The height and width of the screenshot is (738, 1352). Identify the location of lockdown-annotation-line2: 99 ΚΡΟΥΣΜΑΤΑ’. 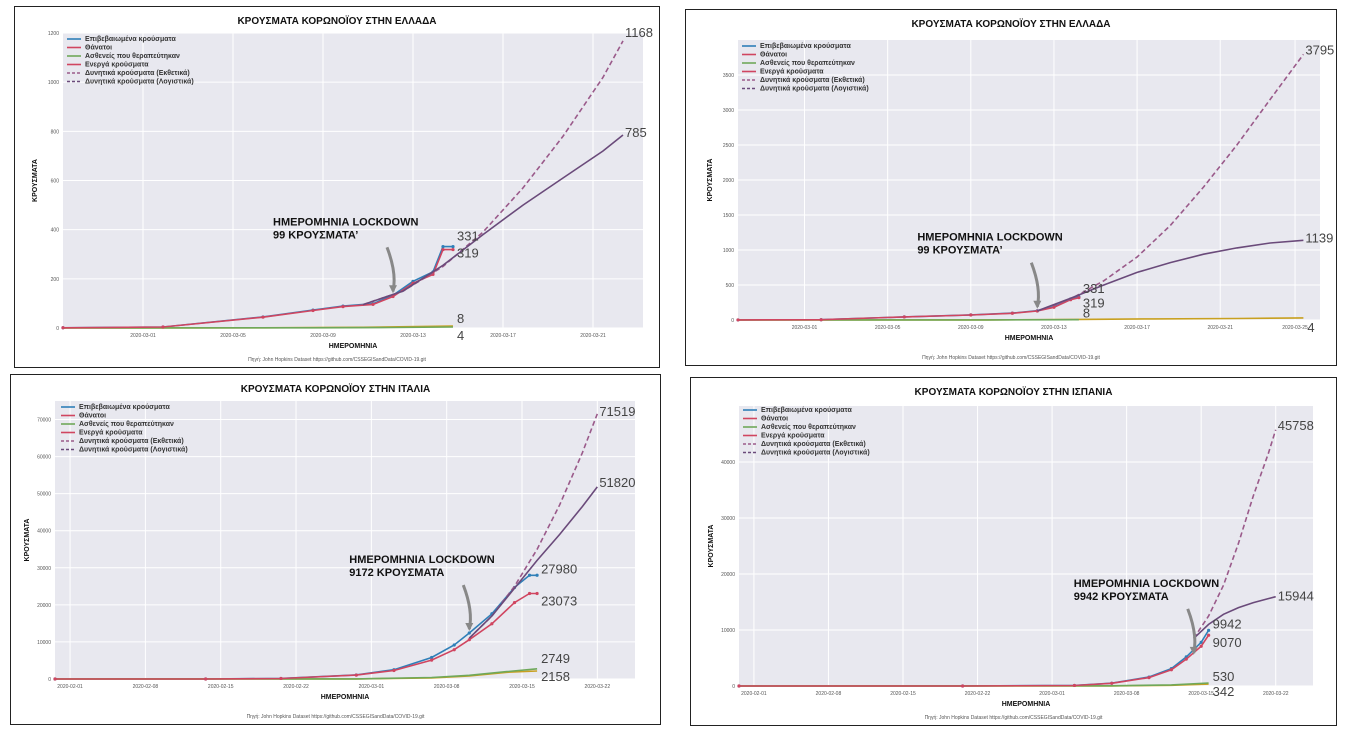
(959, 251).